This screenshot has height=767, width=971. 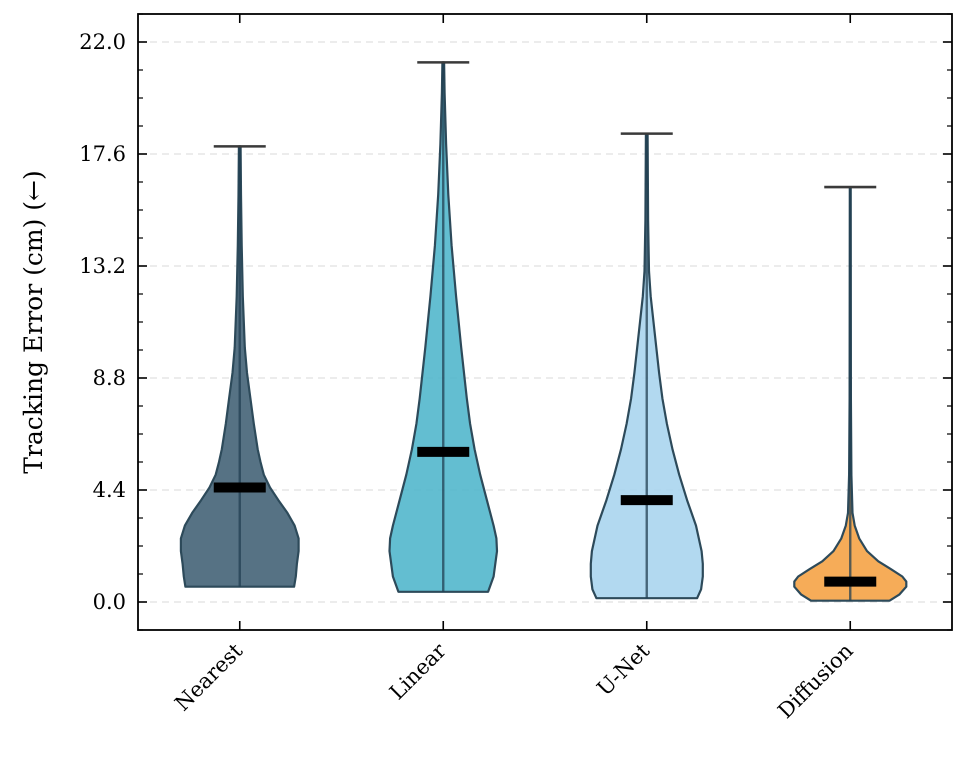 What do you see at coordinates (443, 327) in the screenshot?
I see `violin-linear` at bounding box center [443, 327].